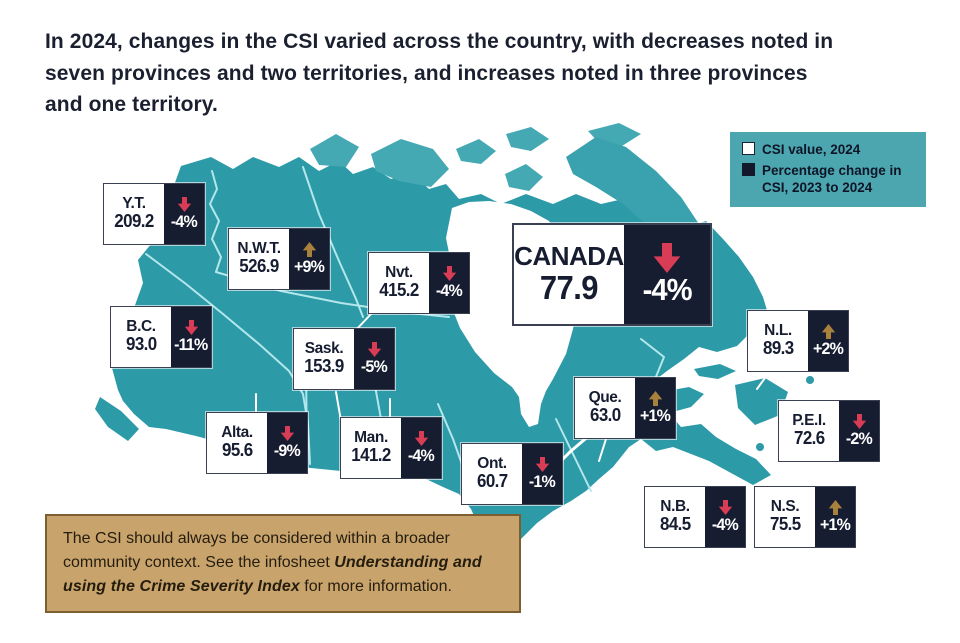 This screenshot has height=643, width=960. I want to click on legend-item-pct-change: Percentage change in CSI, 2023 to 2024, so click(829, 179).